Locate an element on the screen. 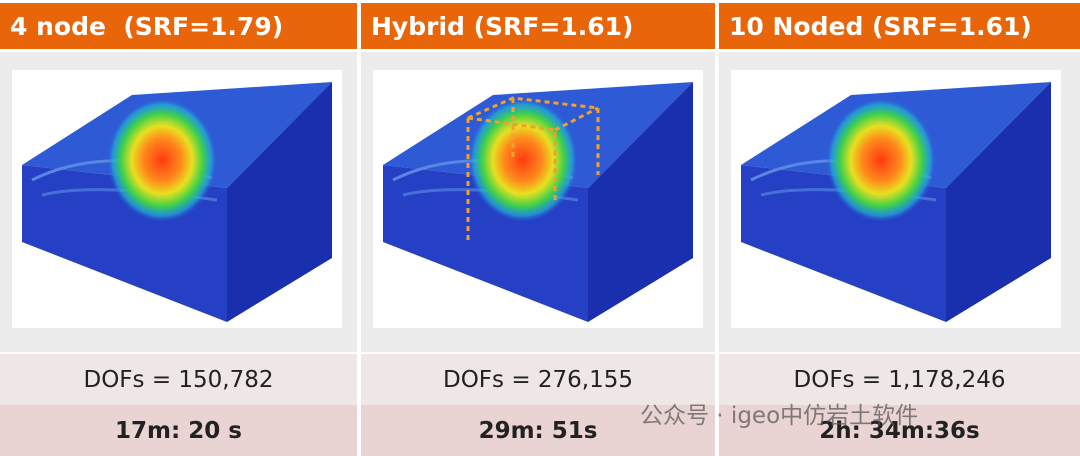  column-header: Hybrid (SRF=1.61) is located at coordinates (538, 26).